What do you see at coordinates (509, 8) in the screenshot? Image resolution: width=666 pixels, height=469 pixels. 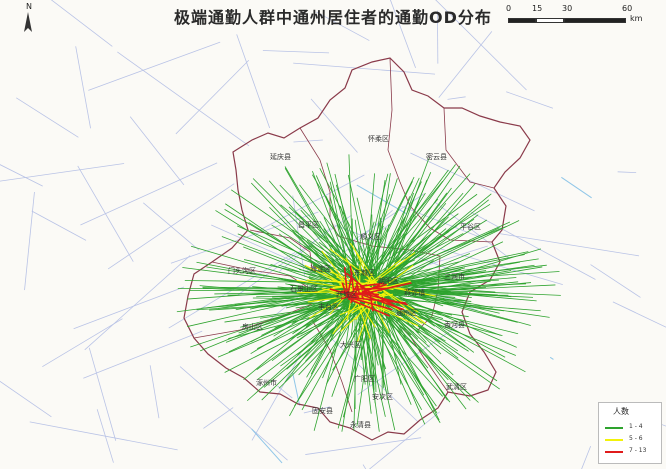 I see `scale-tick-0: 0` at bounding box center [509, 8].